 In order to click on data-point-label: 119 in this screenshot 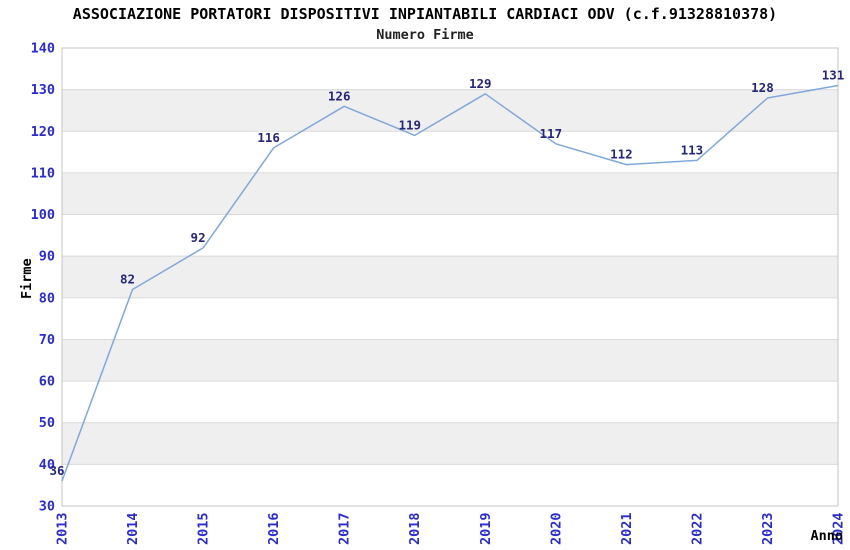, I will do `click(409, 124)`.